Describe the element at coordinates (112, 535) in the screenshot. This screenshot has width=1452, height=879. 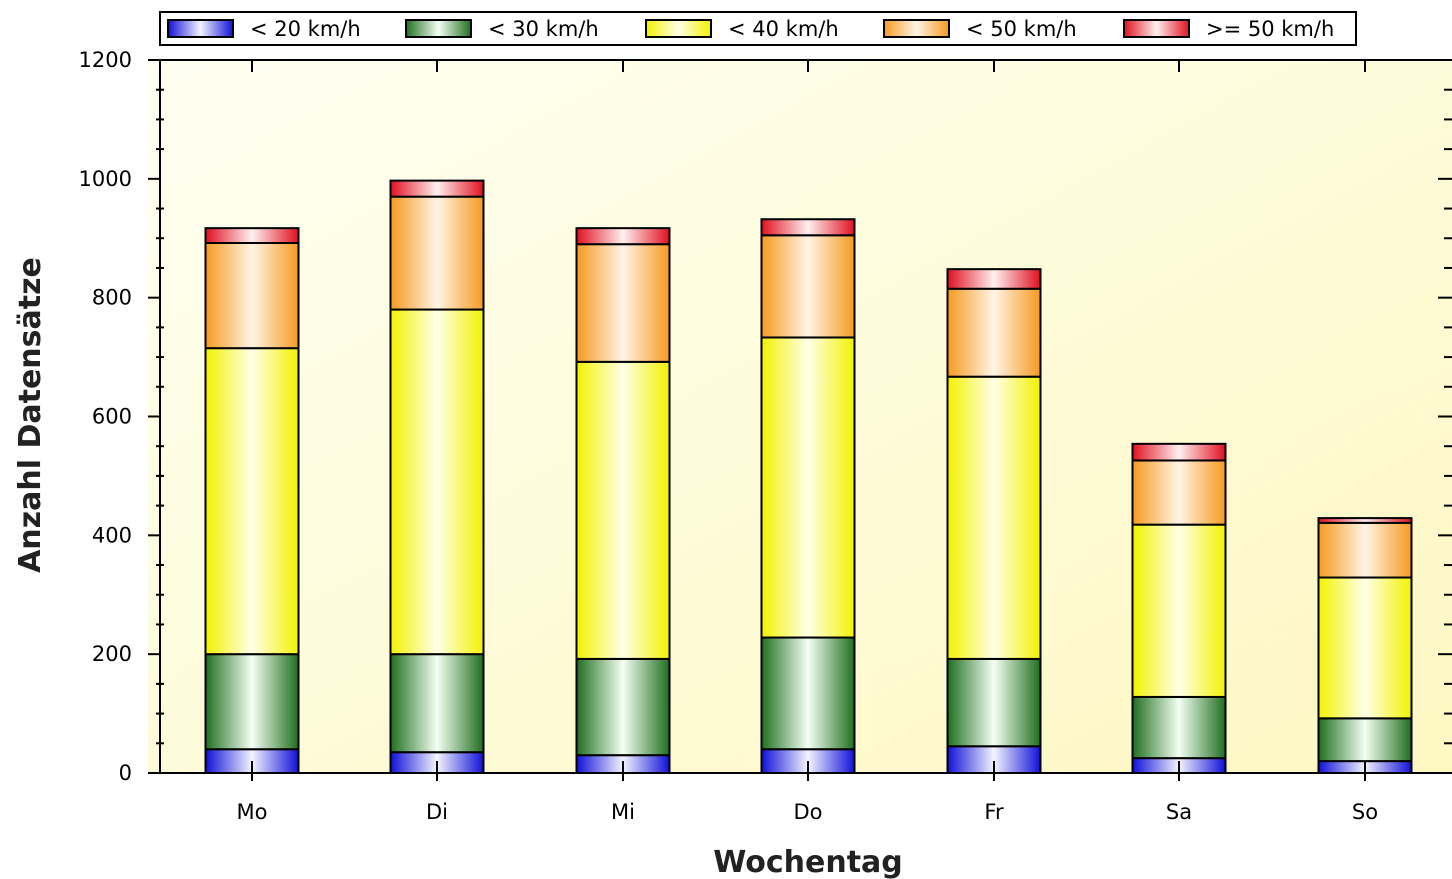
I see `y-tick-label: 400` at that location.